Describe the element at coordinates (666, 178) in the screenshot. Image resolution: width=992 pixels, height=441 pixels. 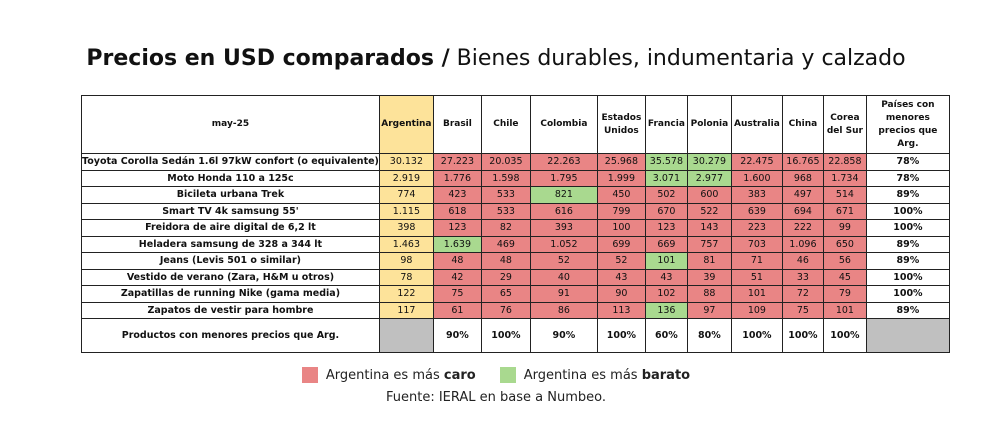
I see `price-cell: 3.071` at that location.